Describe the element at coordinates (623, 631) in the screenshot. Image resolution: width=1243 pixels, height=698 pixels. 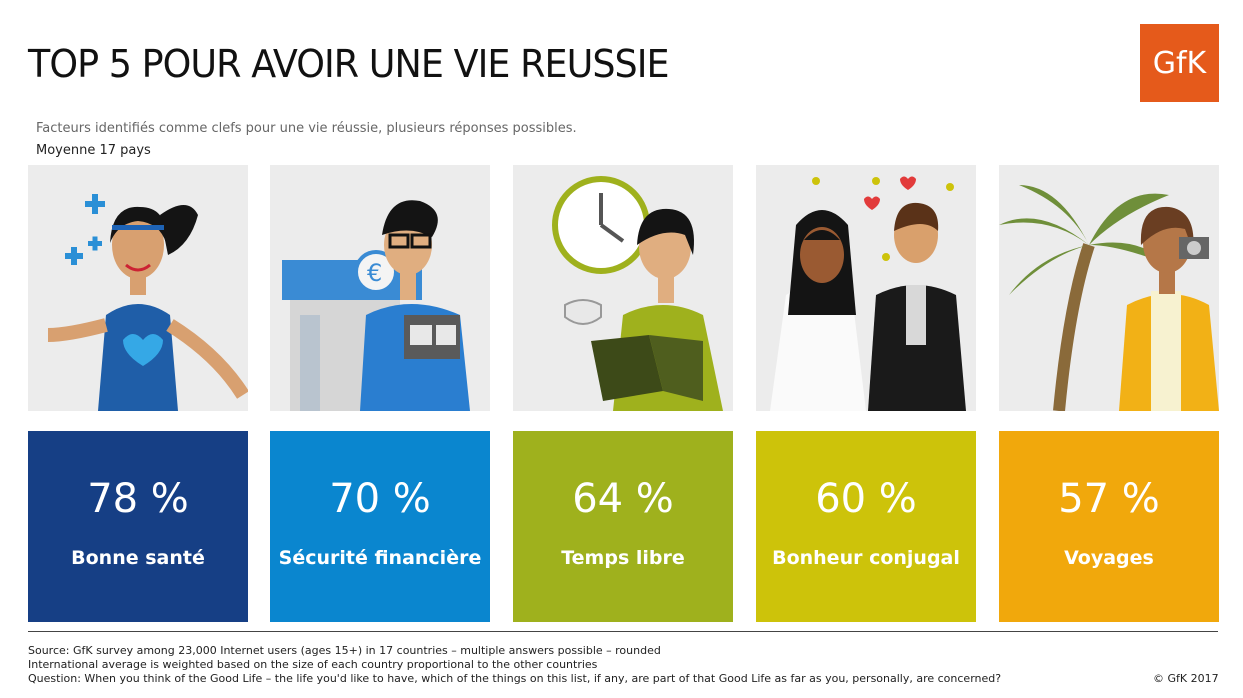
I see `footer-divider` at that location.